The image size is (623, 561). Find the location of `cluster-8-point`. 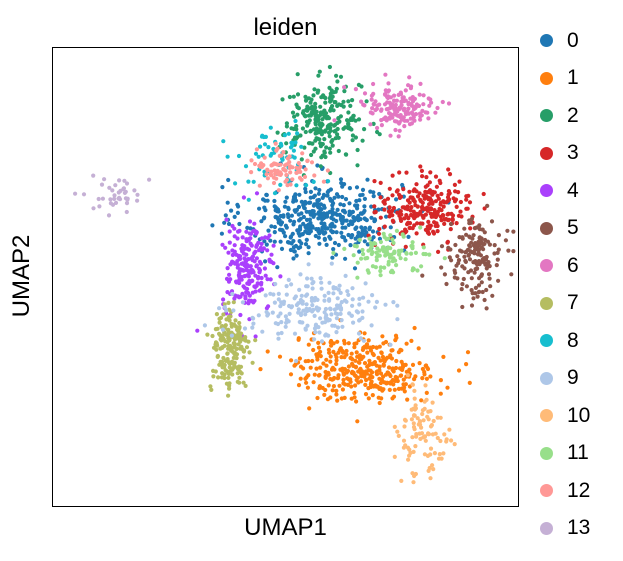

cluster-8-point is located at coordinates (306, 185).